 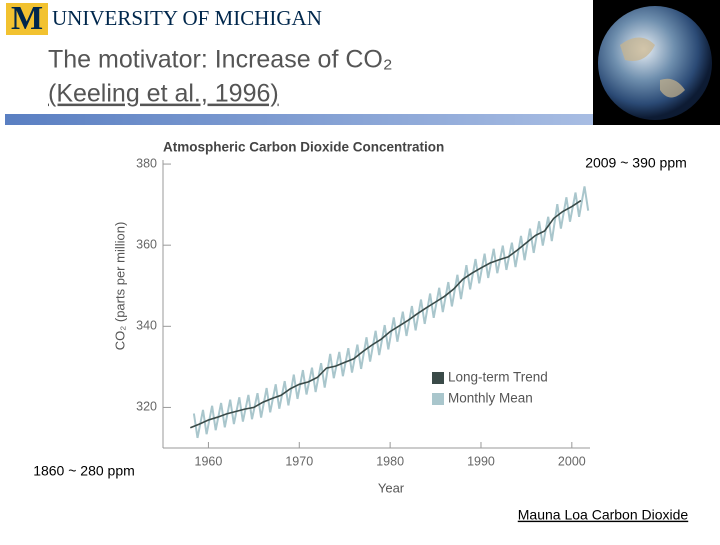 What do you see at coordinates (603, 515) in the screenshot?
I see `link: Mauna Loa Carbon Dioxide` at bounding box center [603, 515].